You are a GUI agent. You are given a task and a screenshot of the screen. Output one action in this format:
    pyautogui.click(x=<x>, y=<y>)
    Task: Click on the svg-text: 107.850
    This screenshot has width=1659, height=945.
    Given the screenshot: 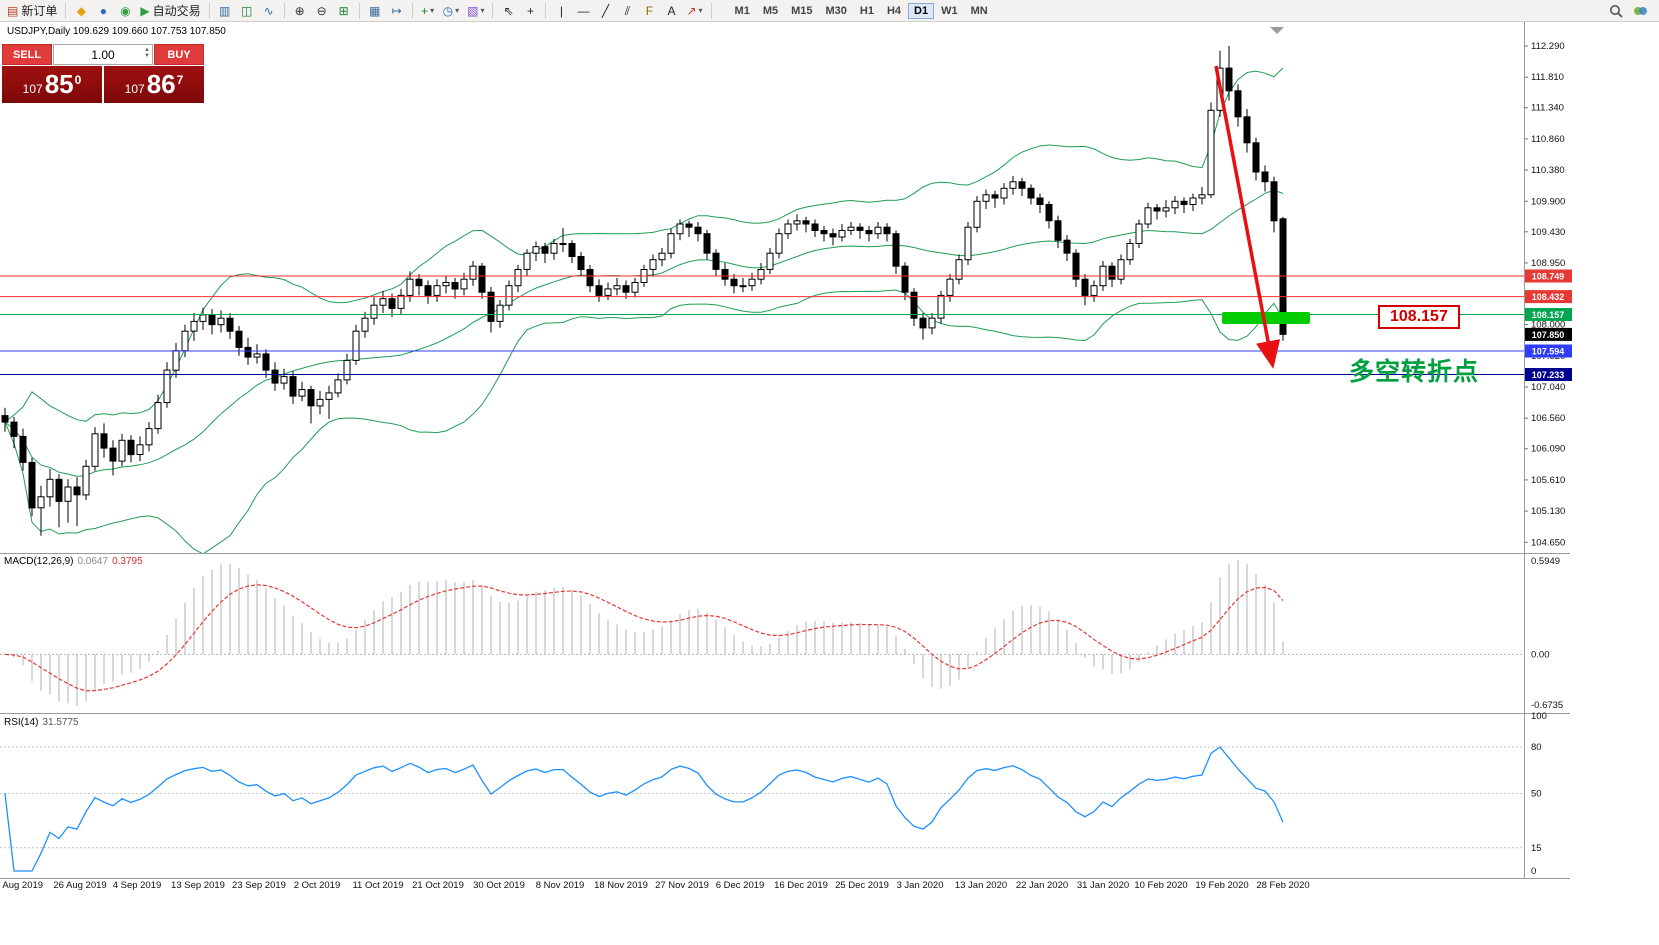 What is the action you would take?
    pyautogui.click(x=1548, y=335)
    